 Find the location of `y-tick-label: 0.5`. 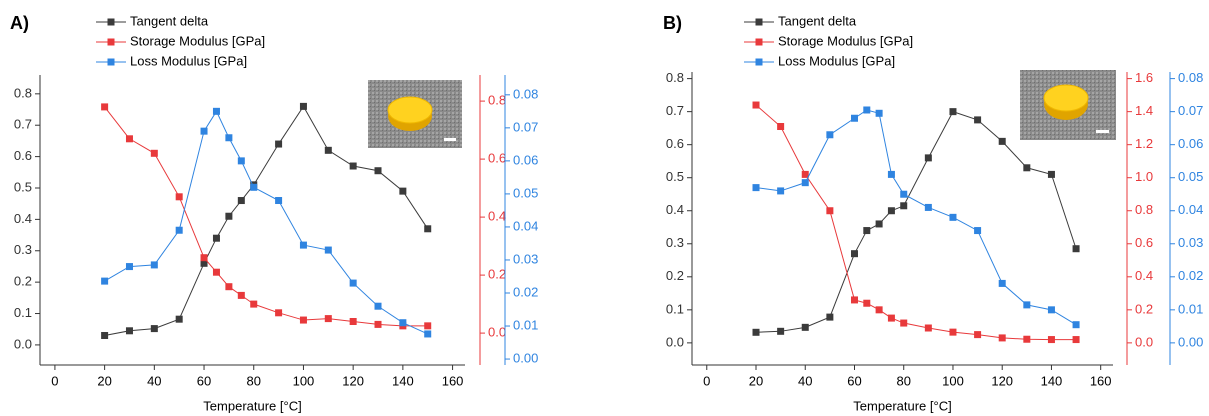

y-tick-label: 0.5 is located at coordinates (675, 176).